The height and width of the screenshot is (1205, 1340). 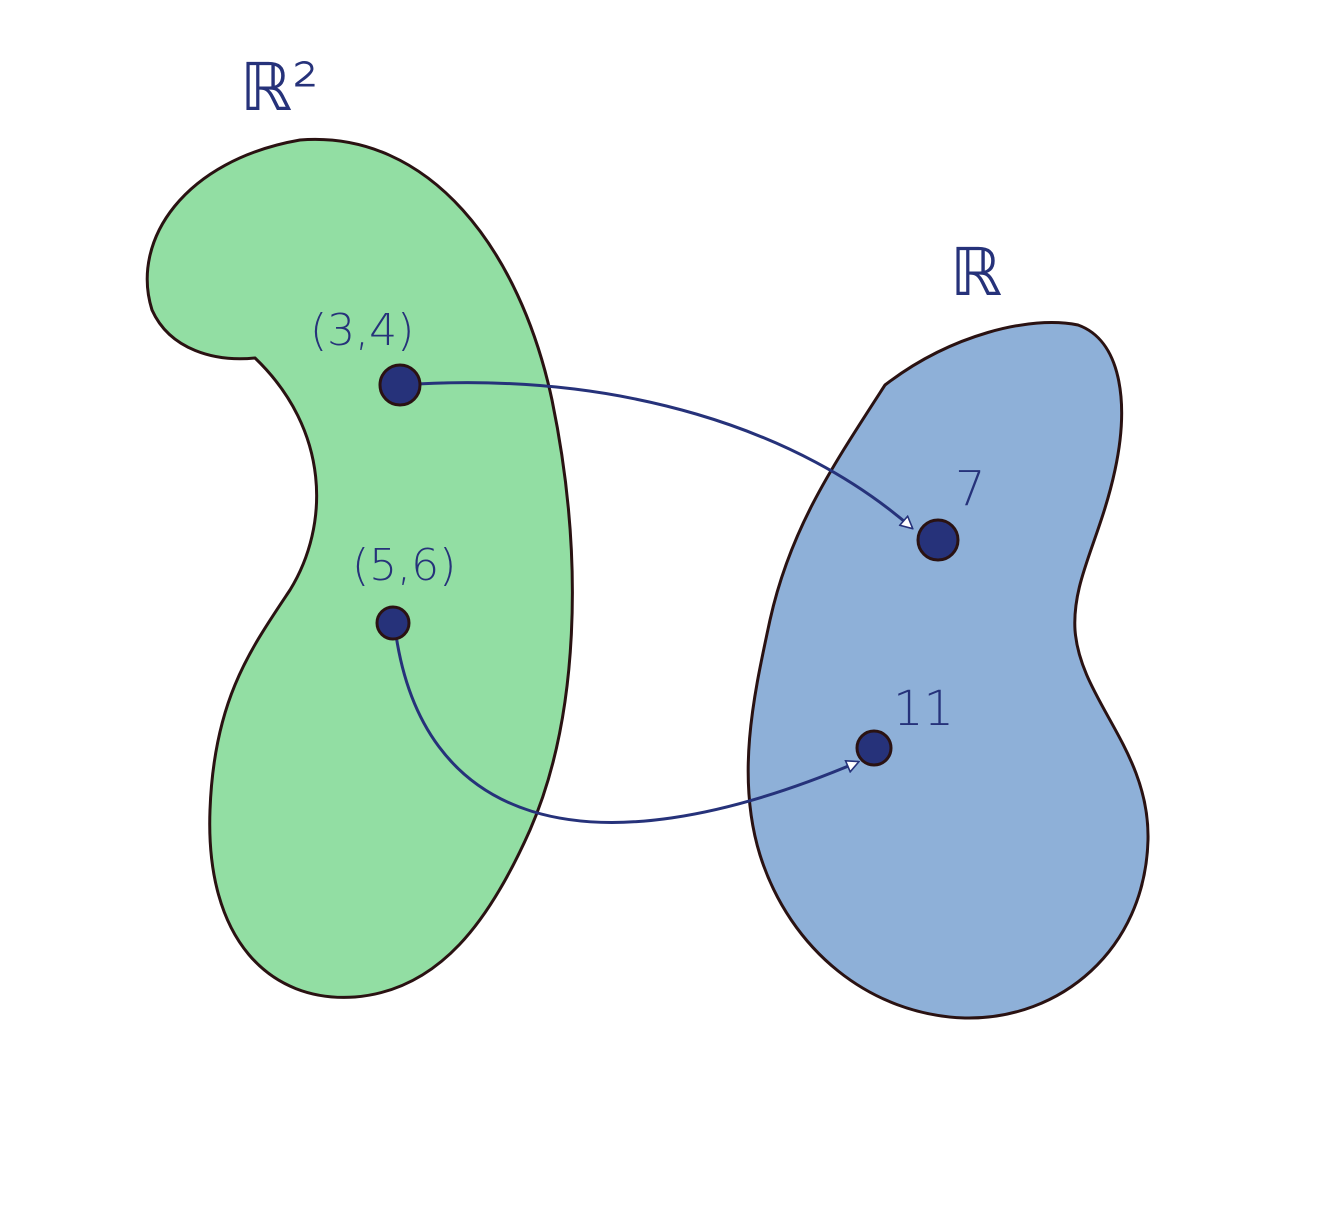 What do you see at coordinates (970, 489) in the screenshot?
I see `output-label-1: 7` at bounding box center [970, 489].